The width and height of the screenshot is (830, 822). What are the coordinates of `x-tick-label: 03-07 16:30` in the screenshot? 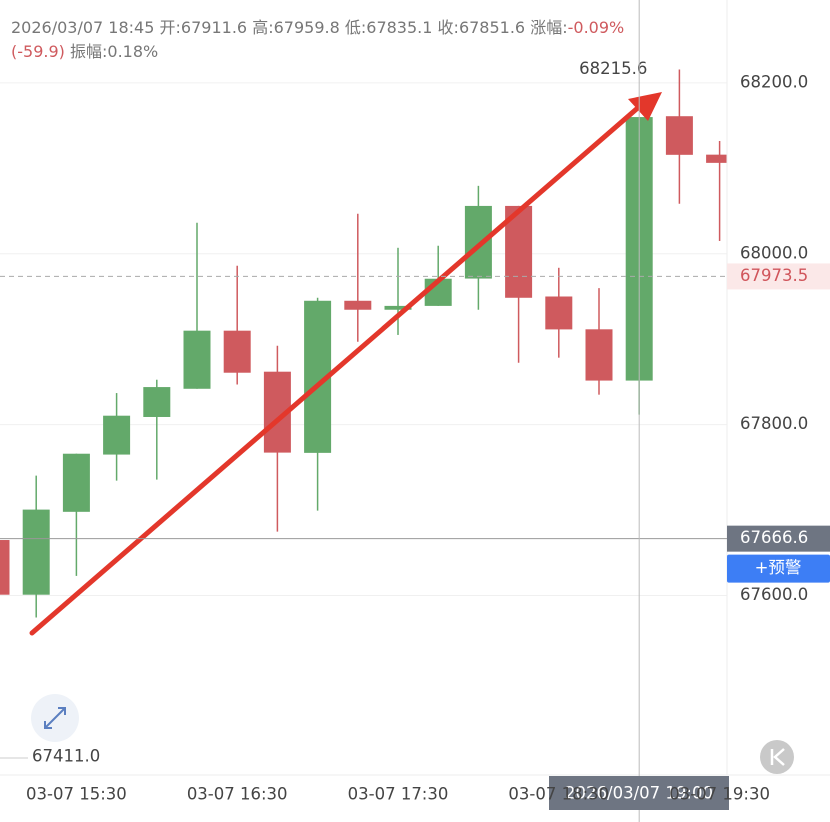 It's located at (237, 794).